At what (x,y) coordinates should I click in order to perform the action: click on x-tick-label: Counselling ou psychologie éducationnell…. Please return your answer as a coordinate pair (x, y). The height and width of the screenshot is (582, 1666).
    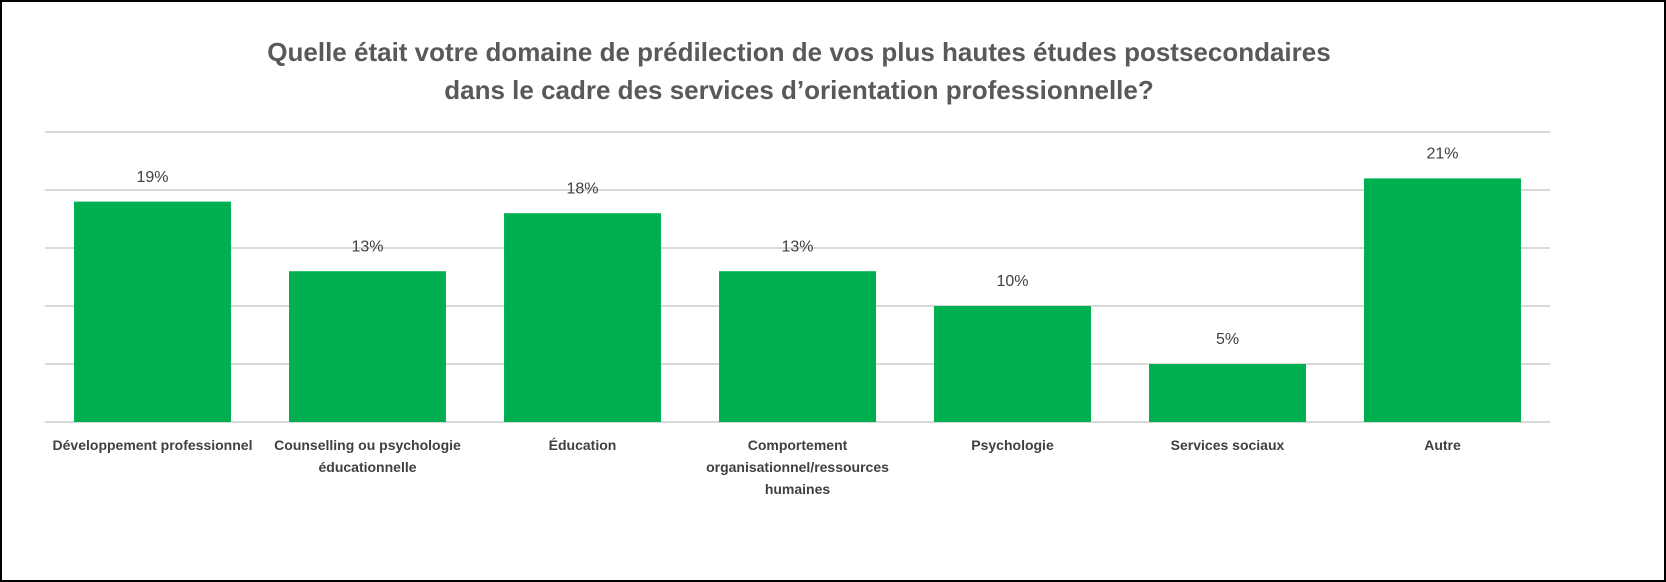
    Looking at the image, I should click on (367, 456).